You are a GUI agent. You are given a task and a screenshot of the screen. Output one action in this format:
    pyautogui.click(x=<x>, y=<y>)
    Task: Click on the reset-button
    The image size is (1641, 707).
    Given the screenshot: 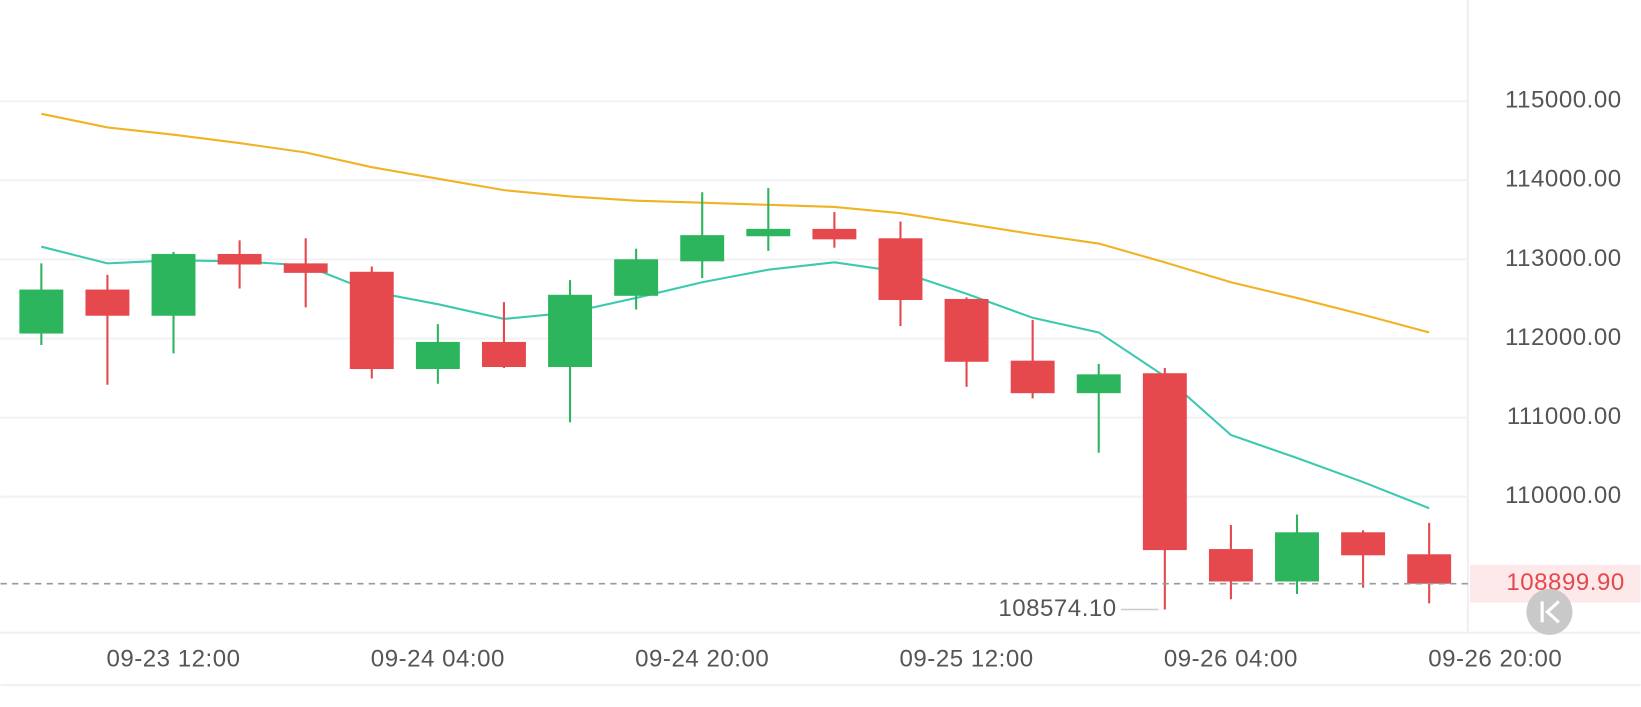 What is the action you would take?
    pyautogui.click(x=1549, y=611)
    